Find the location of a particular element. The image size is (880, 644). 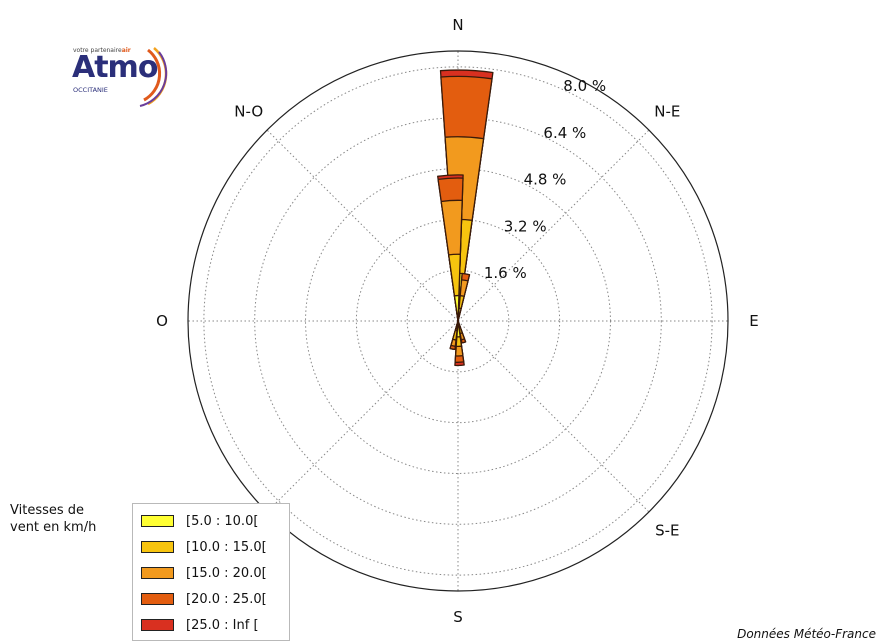

direction-label: O is located at coordinates (162, 321).